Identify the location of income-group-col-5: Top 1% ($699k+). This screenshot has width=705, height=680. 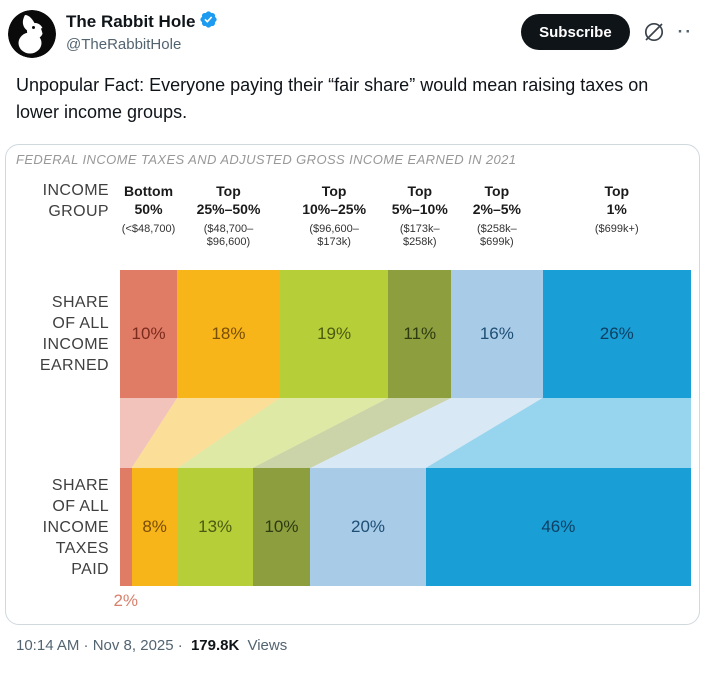
(617, 209).